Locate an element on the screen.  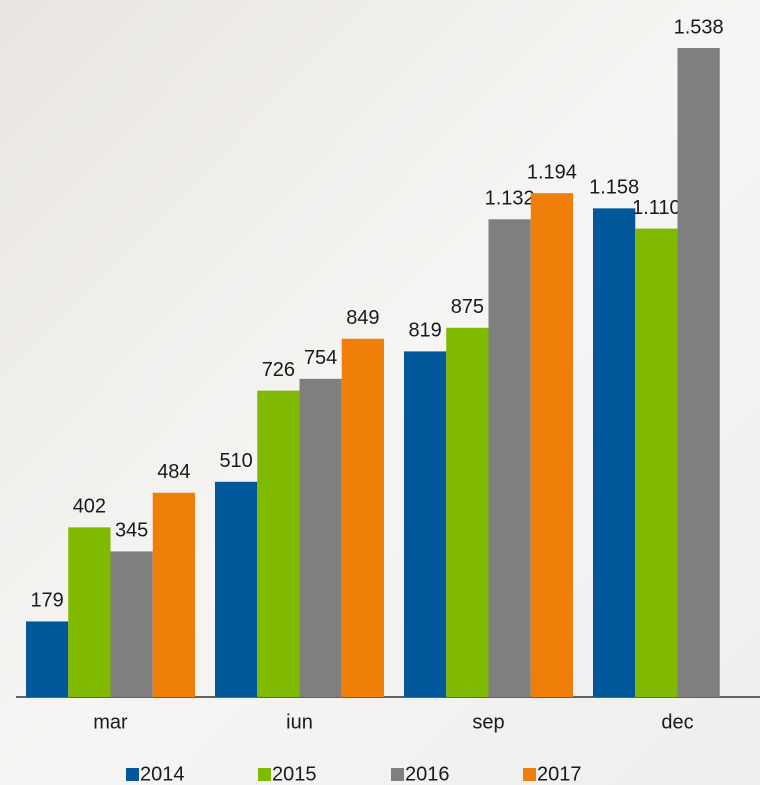
legend-label: 2014 is located at coordinates (162, 774).